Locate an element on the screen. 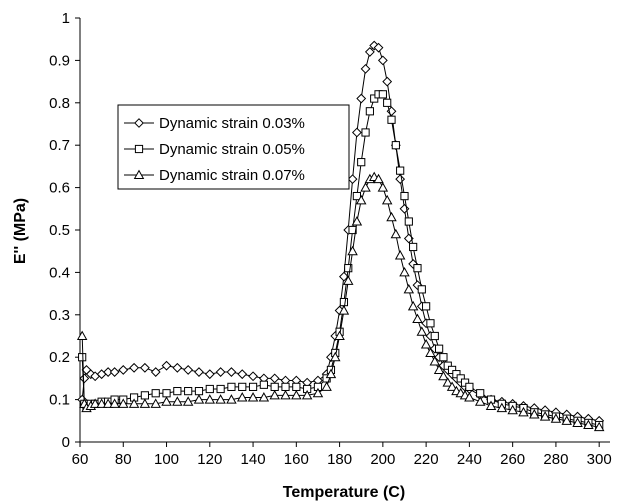 The width and height of the screenshot is (626, 504). y-tick-label: 0.7 is located at coordinates (59, 145).